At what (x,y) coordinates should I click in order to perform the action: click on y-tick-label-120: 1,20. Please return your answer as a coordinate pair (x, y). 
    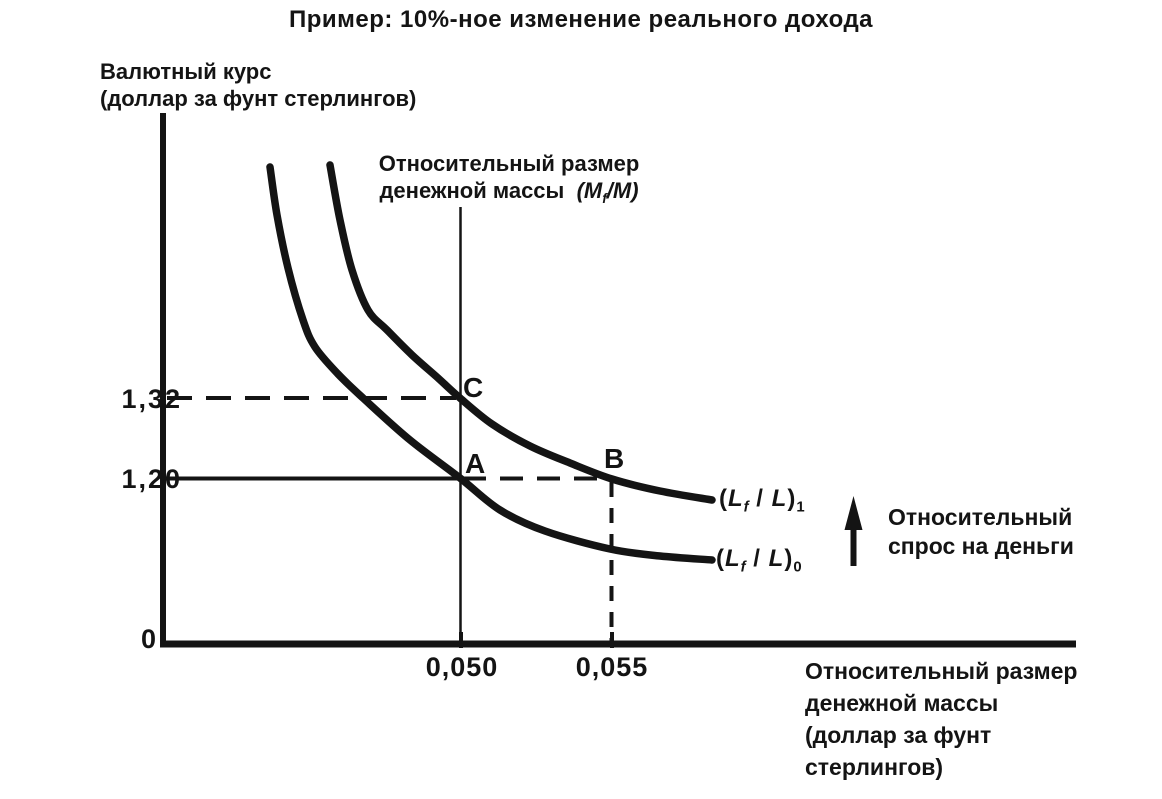
    Looking at the image, I should click on (151, 479).